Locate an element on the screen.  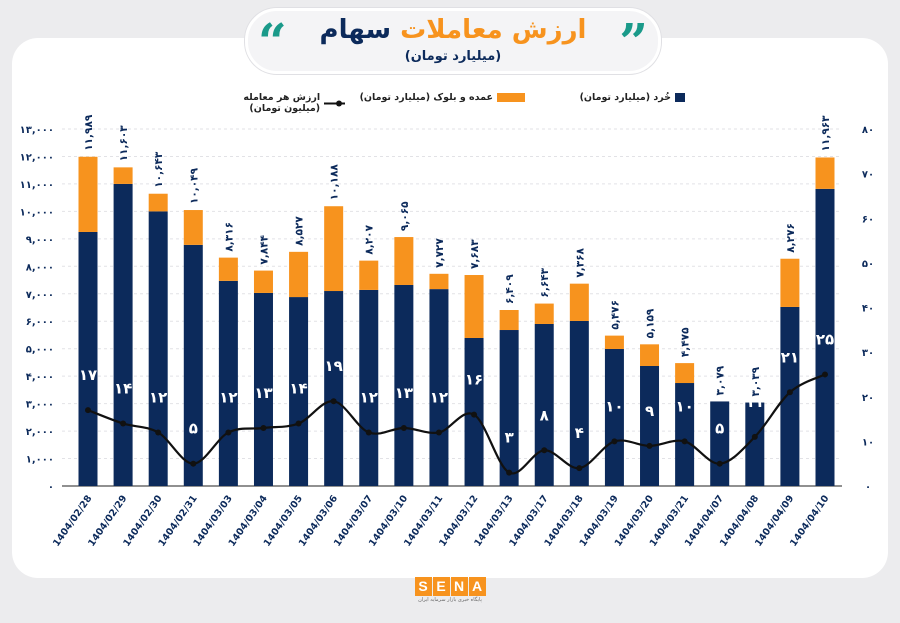
total-value-label: ۱۱,۹۸۹ is located at coordinates (89, 132).